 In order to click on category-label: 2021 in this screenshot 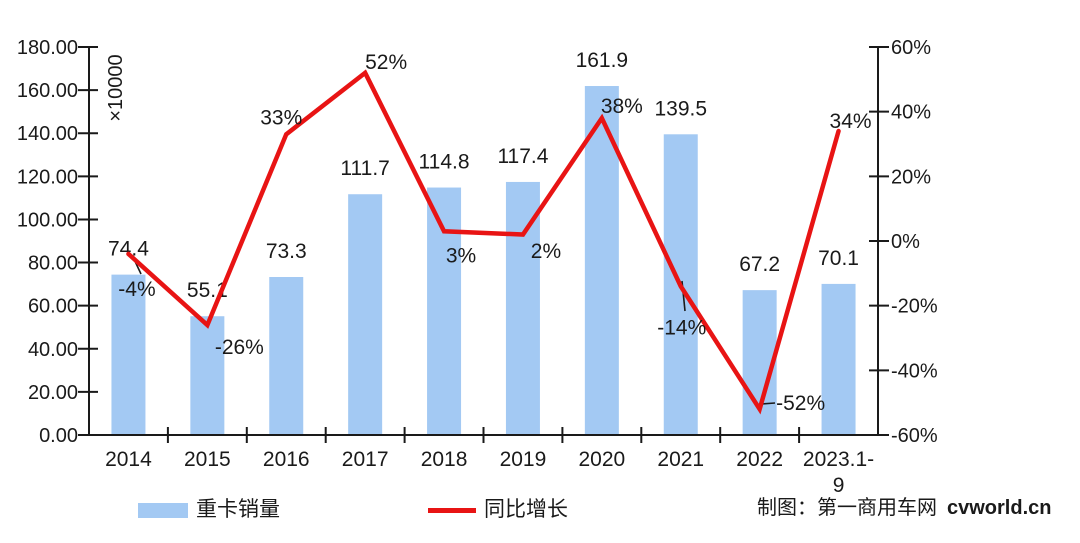, I will do `click(680, 459)`.